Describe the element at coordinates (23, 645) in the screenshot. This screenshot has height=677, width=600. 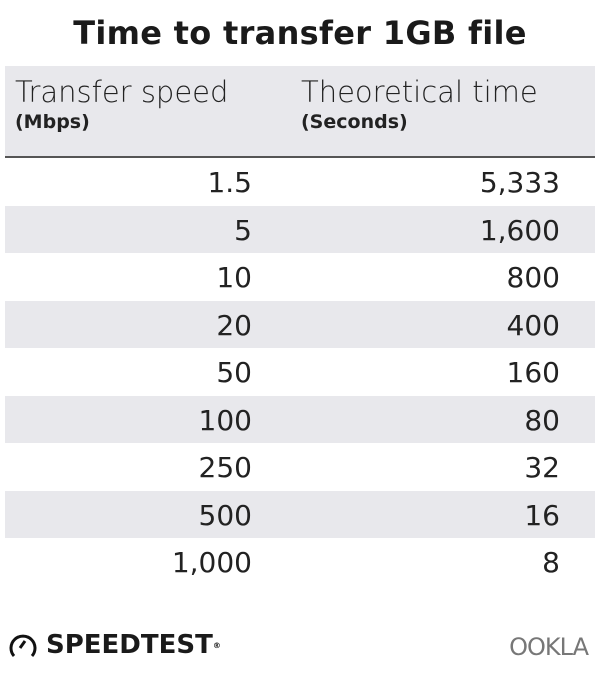
I see `speedometer-icon` at that location.